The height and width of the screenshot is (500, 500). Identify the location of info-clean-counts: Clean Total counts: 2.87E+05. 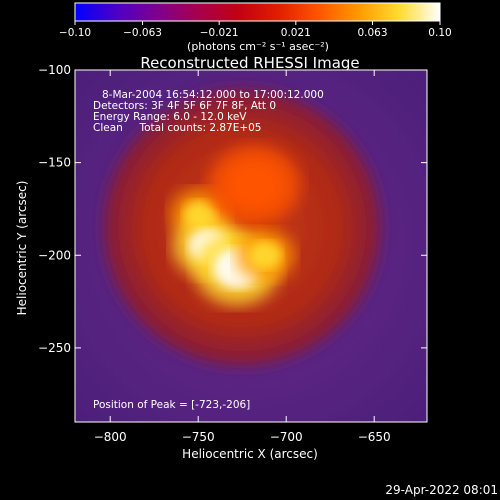
(177, 128).